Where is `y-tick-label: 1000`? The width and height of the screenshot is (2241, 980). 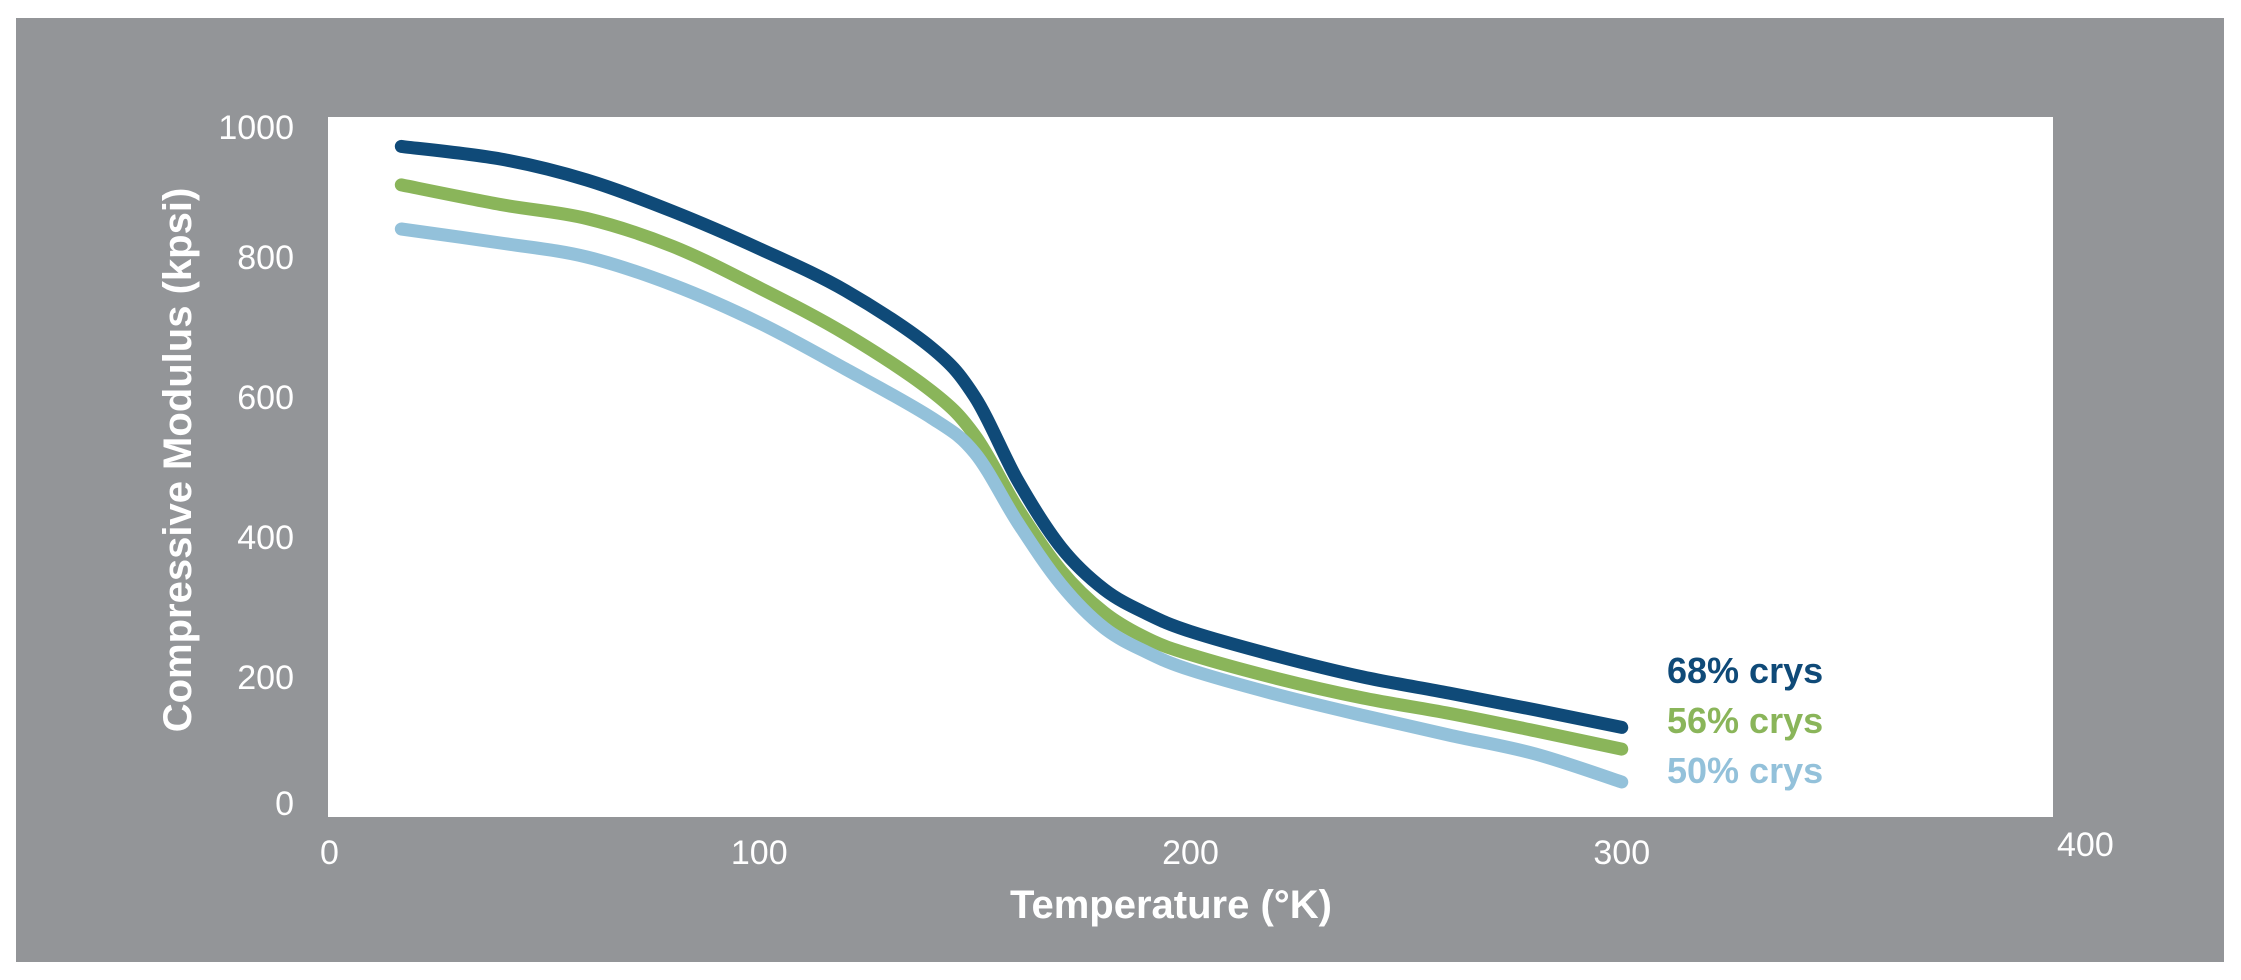 y-tick-label: 1000 is located at coordinates (256, 128).